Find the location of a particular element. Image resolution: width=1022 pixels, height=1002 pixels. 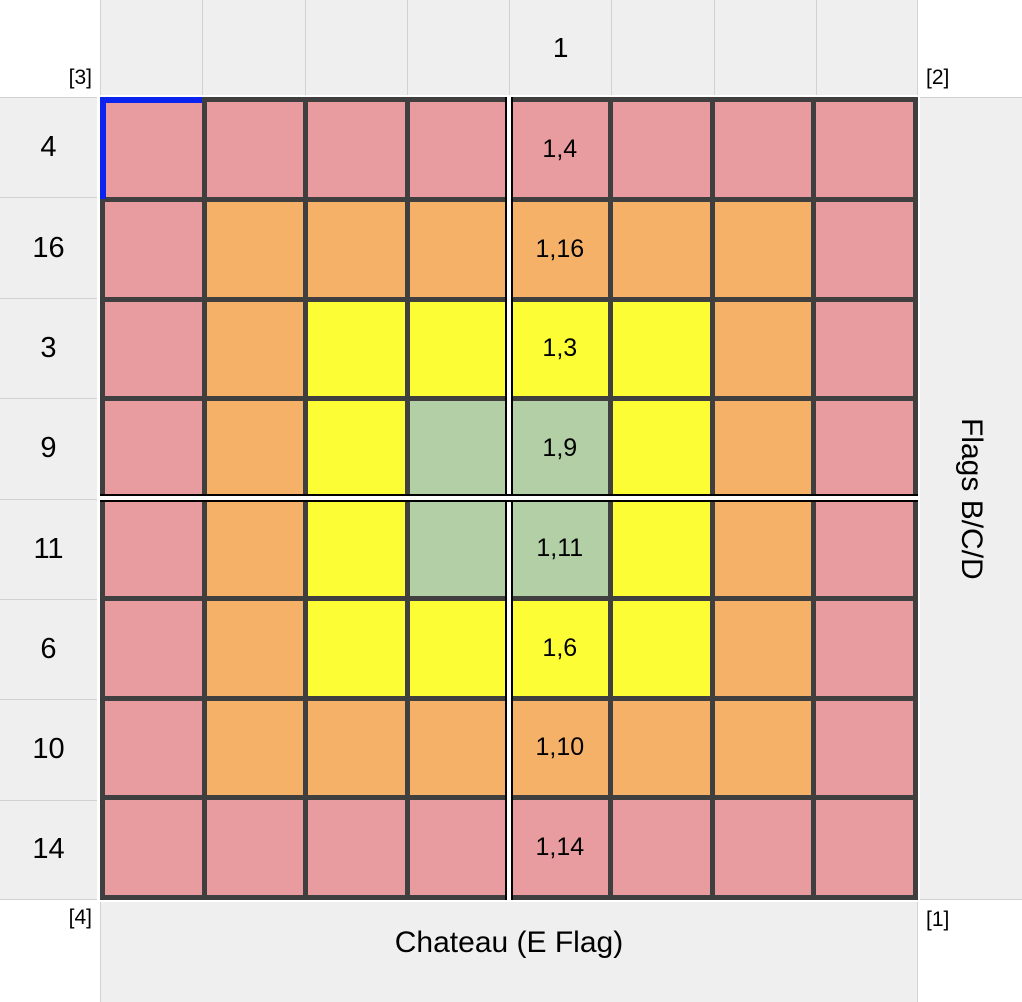

grid-cell-r1c1 is located at coordinates (153, 149).